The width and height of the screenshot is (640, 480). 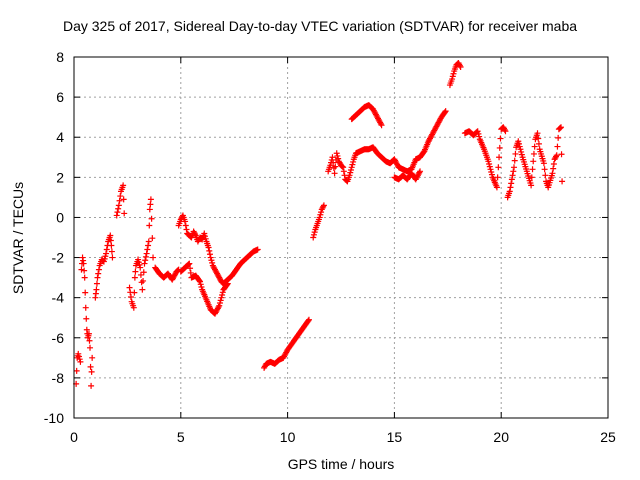 What do you see at coordinates (181, 437) in the screenshot?
I see `x-tick-label: 5` at bounding box center [181, 437].